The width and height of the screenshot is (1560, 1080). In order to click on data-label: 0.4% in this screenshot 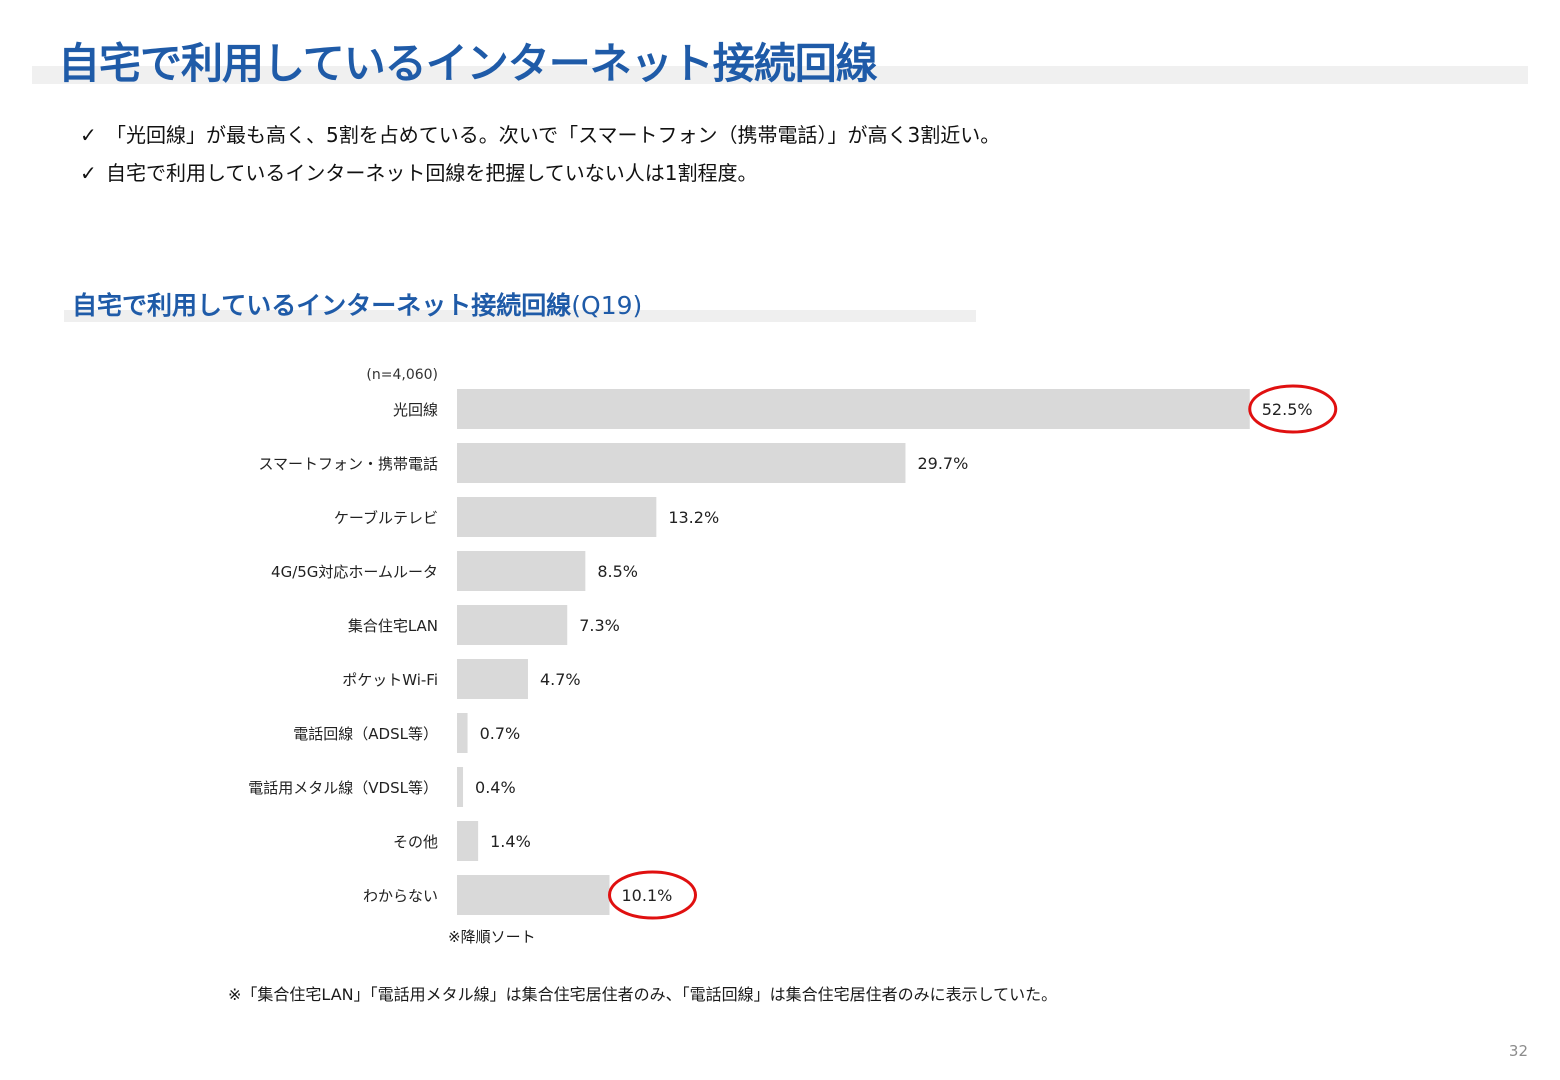, I will do `click(495, 787)`.